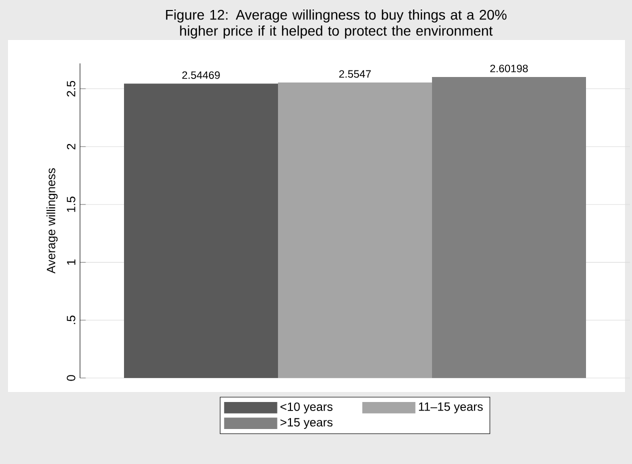  What do you see at coordinates (71, 88) in the screenshot?
I see `y-tick-label: 2.5` at bounding box center [71, 88].